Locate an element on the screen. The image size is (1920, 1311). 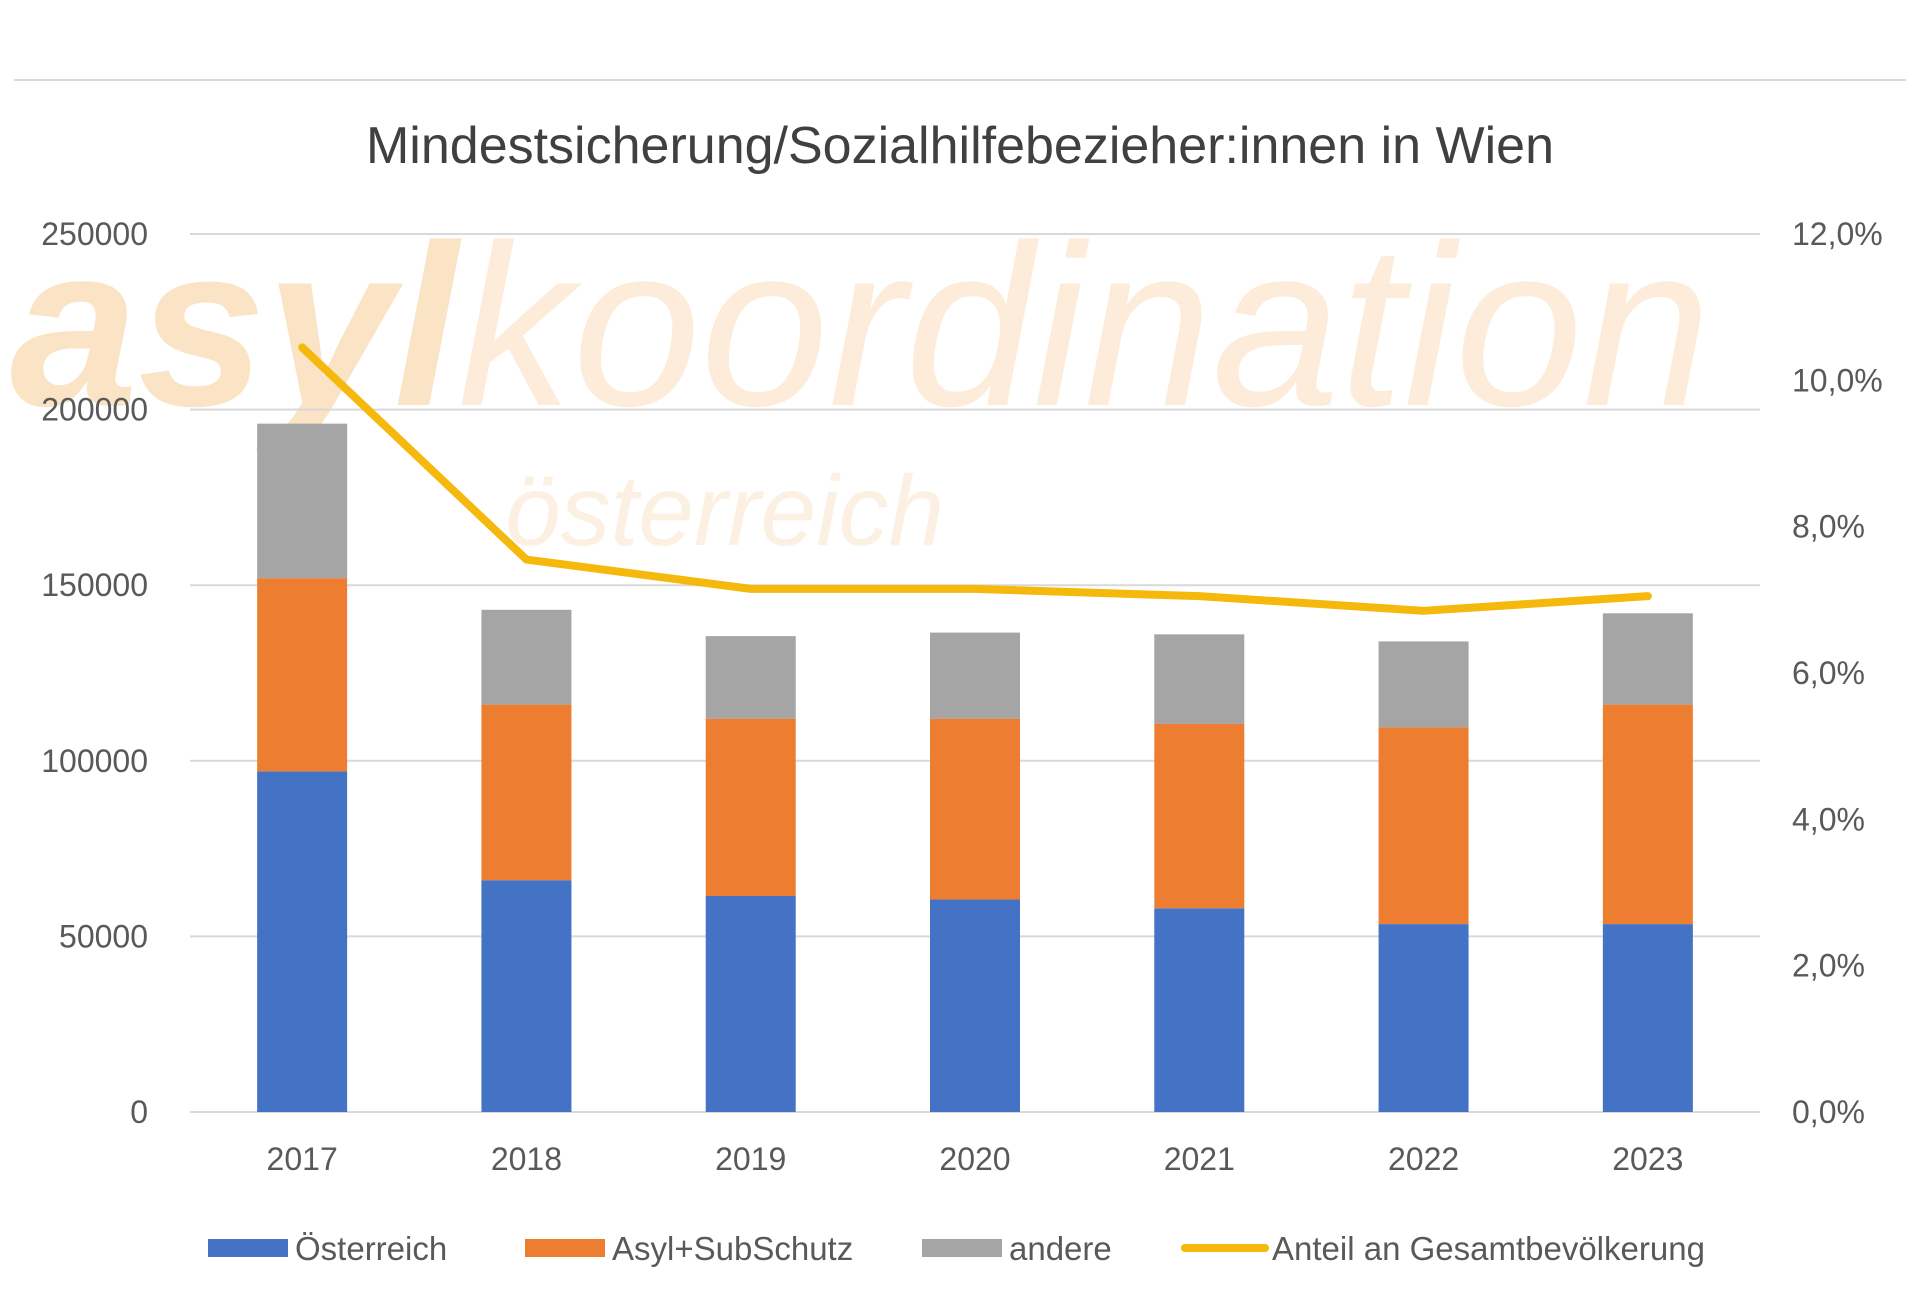
x-axis-tick-label: 2019 is located at coordinates (750, 1159).